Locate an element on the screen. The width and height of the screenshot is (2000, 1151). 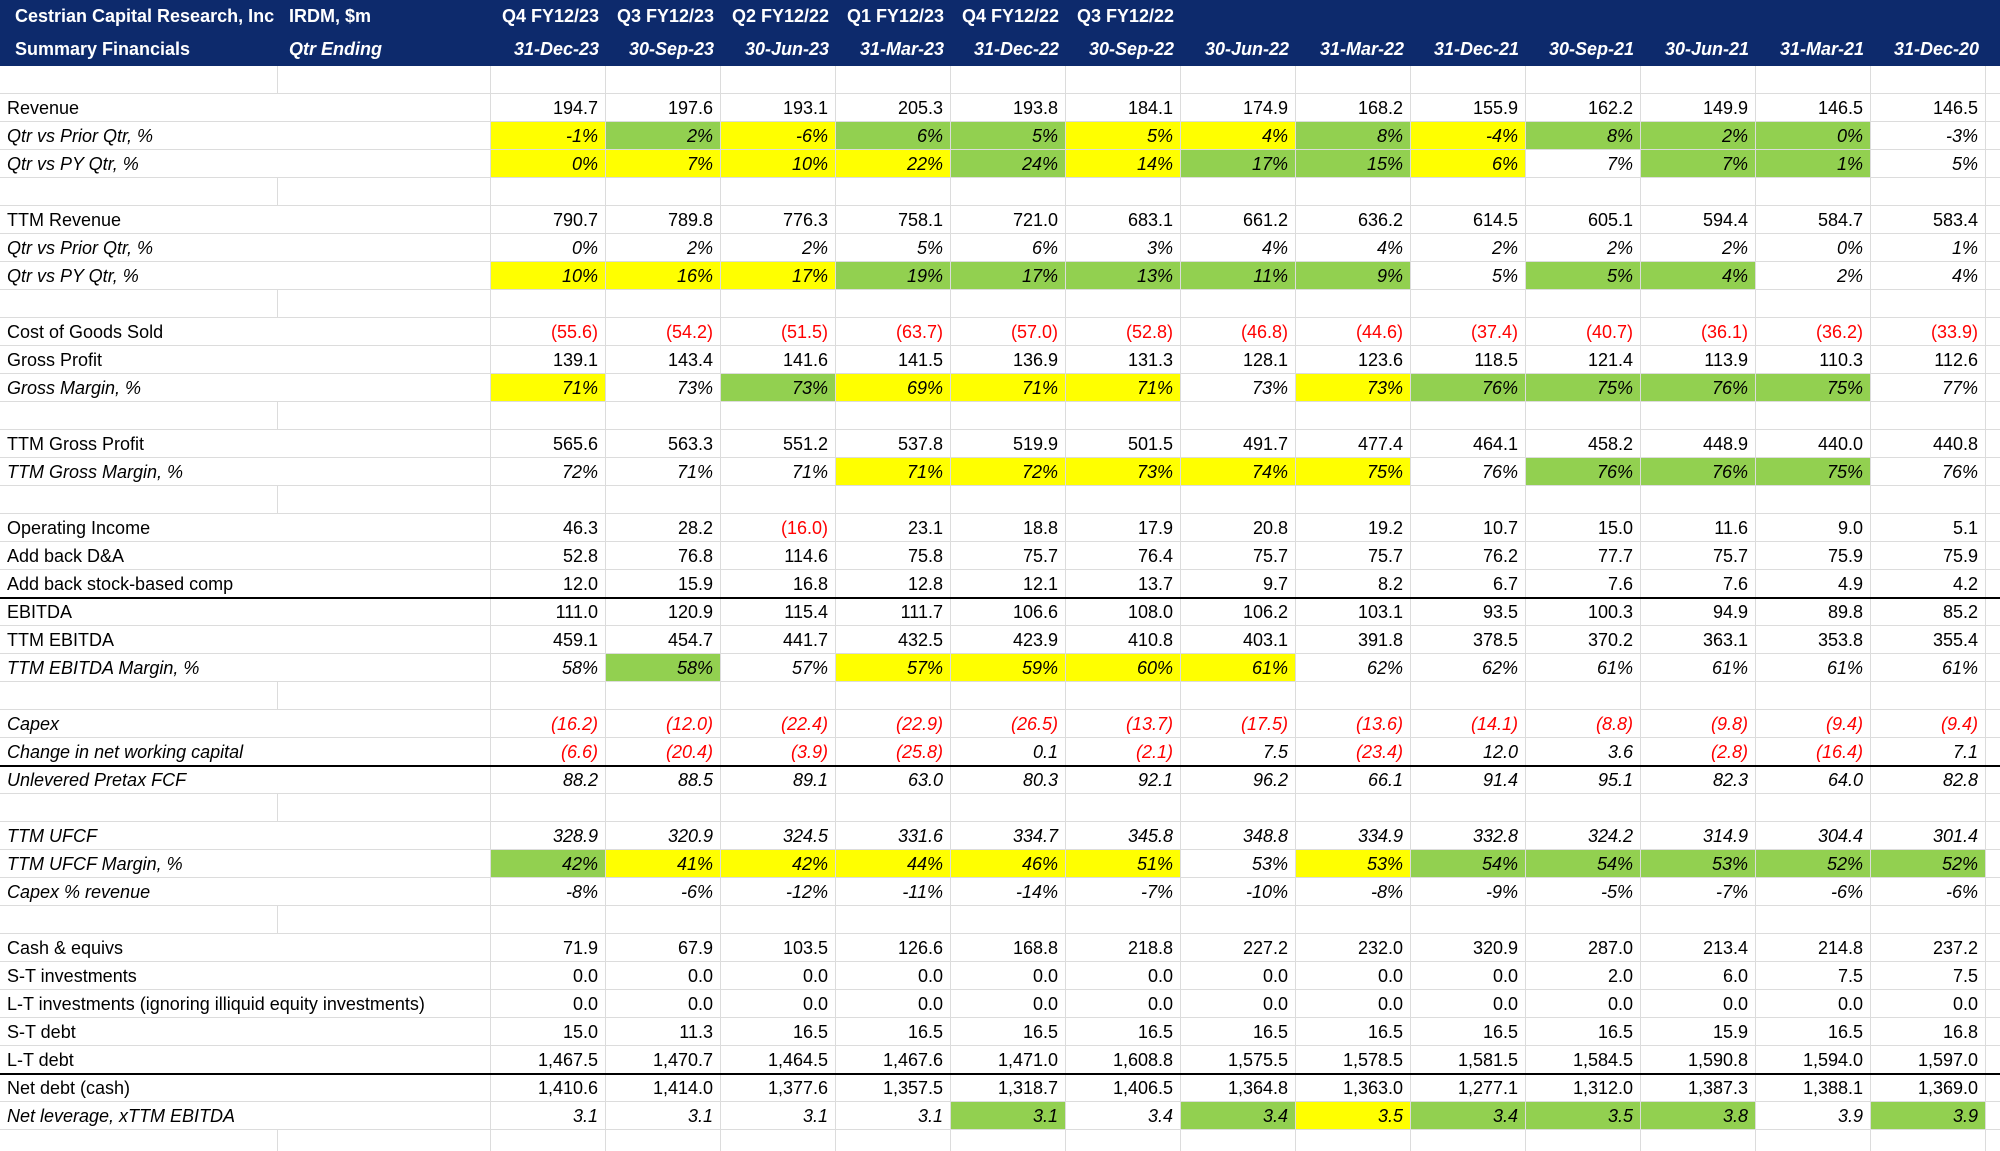
value-cell: 76.8 is located at coordinates (663, 556).